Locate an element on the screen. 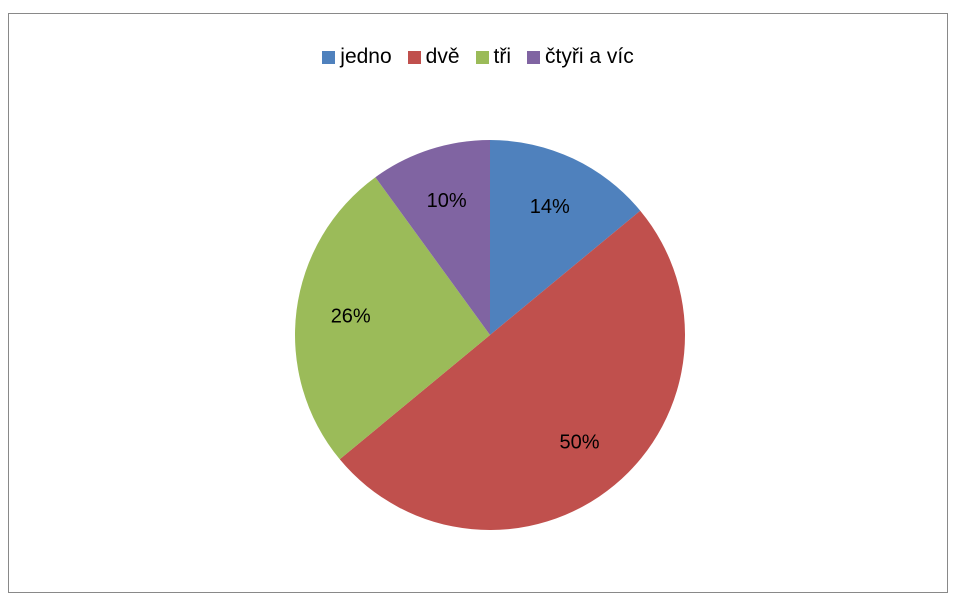 Image resolution: width=956 pixels, height=593 pixels. legend-item-tri: tři is located at coordinates (493, 57).